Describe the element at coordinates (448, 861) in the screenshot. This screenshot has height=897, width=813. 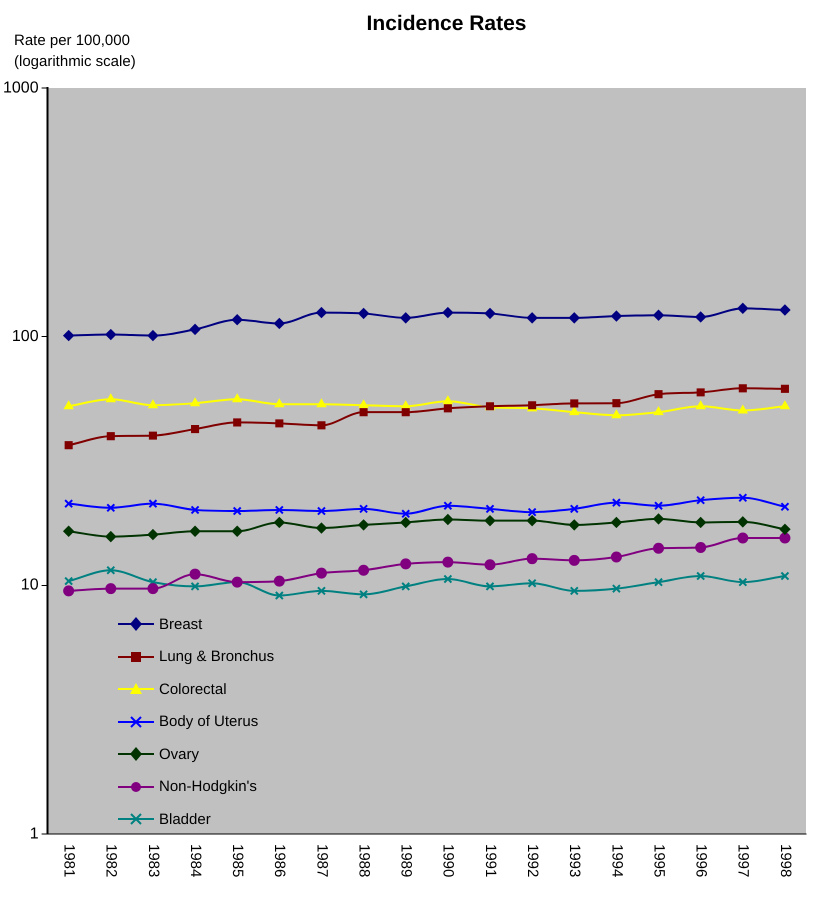
I see `x-tick-label: 1990` at that location.